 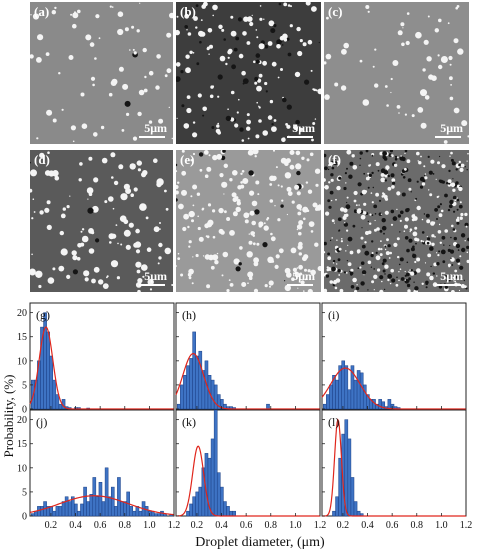 I want to click on sem-panel-b: (b) 5μm, so click(x=248, y=73).